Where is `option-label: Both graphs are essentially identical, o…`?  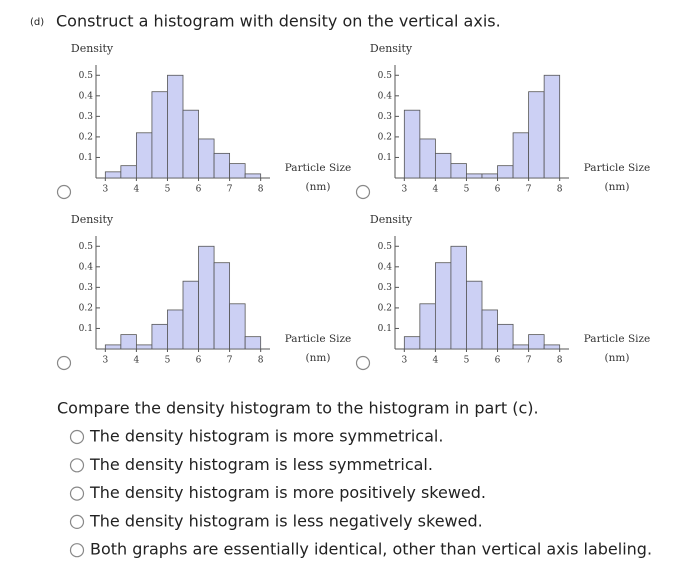 option-label: Both graphs are essentially identical, o… is located at coordinates (371, 549).